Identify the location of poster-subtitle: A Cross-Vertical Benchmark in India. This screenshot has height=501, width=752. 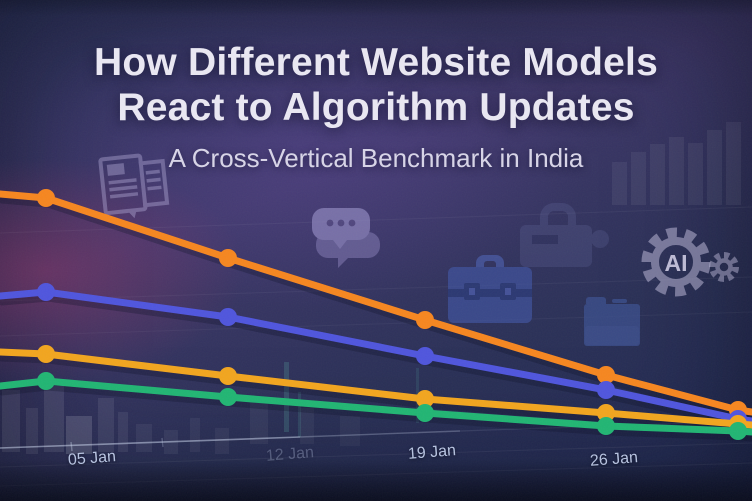
(376, 158).